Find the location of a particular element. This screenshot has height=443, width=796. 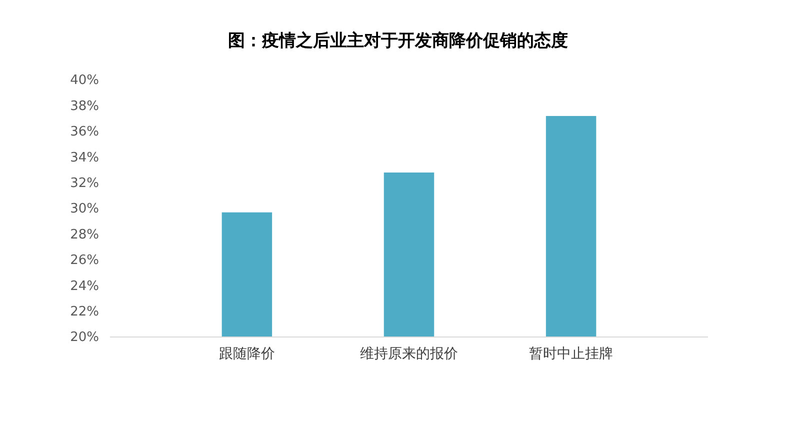

y-tick-label: 40% is located at coordinates (84, 80).